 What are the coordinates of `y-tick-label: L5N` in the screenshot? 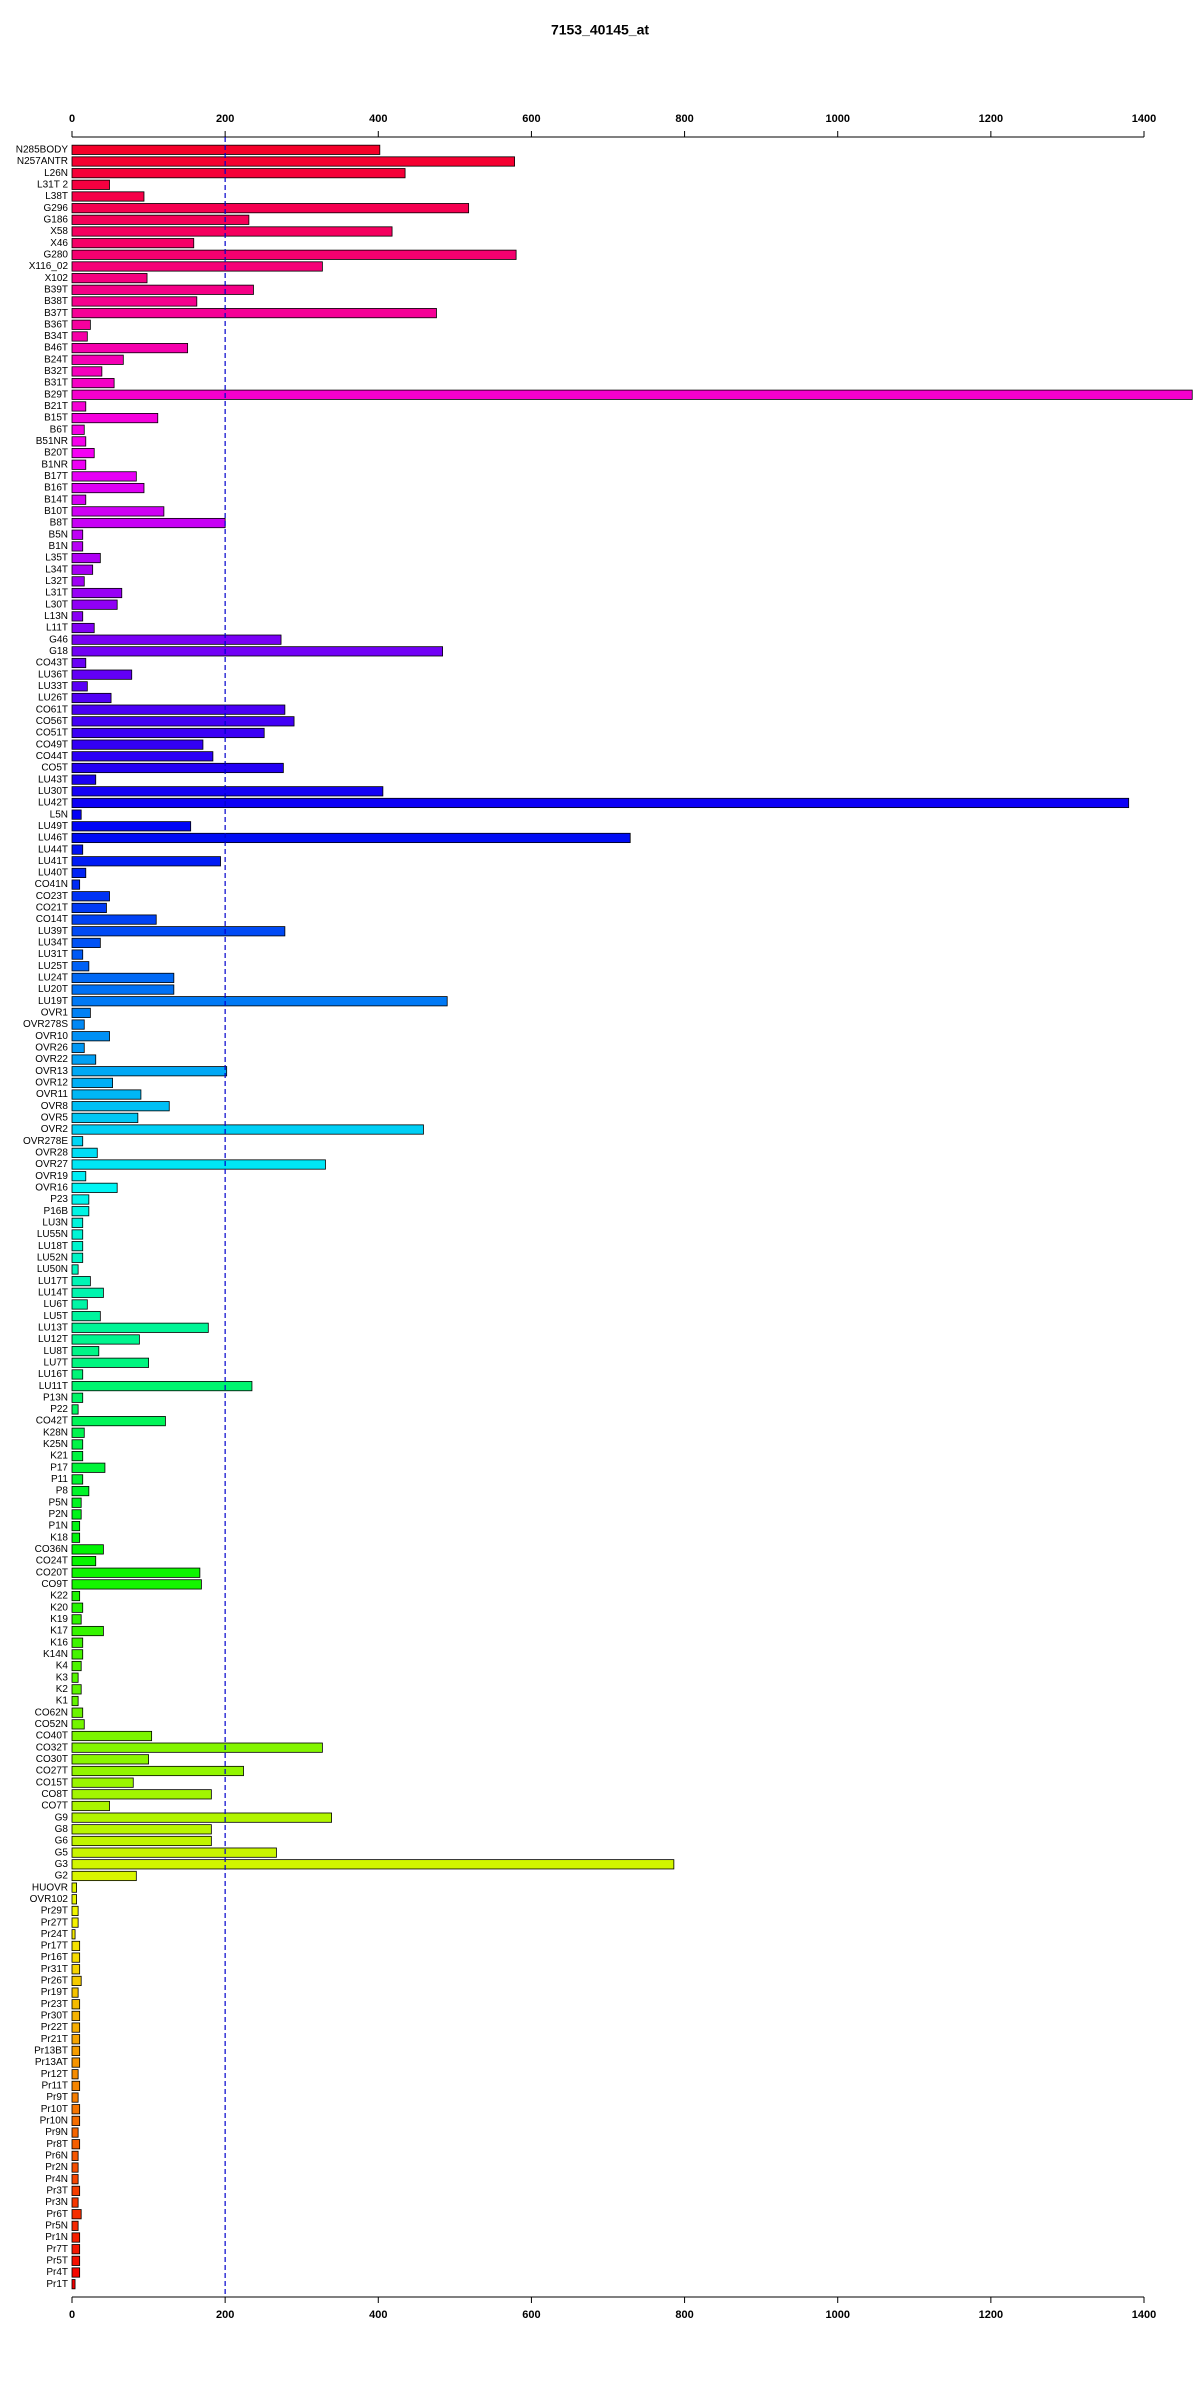 It's located at (59, 814).